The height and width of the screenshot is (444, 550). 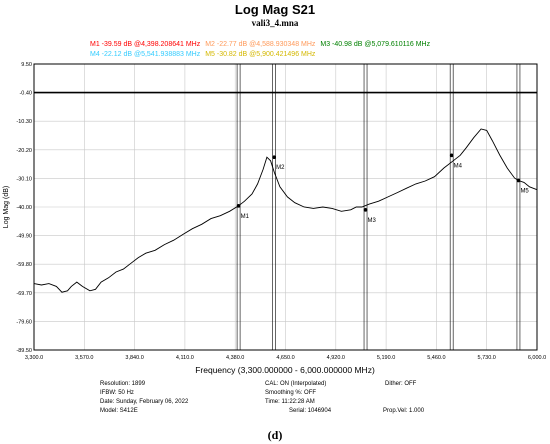 What do you see at coordinates (436, 358) in the screenshot?
I see `x-tick-label: 5,460.0` at bounding box center [436, 358].